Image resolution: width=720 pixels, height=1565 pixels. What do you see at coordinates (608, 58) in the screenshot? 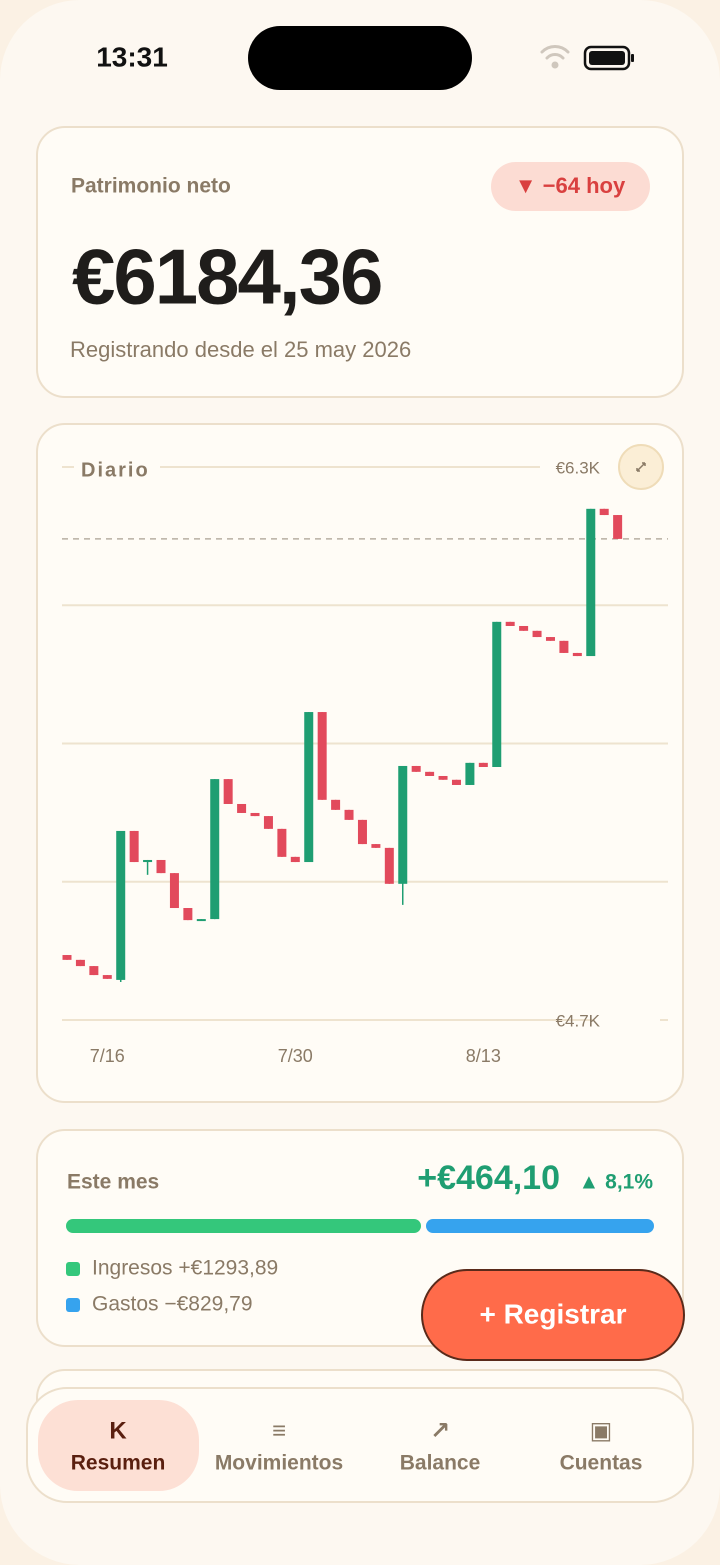
I see `battery-icon` at bounding box center [608, 58].